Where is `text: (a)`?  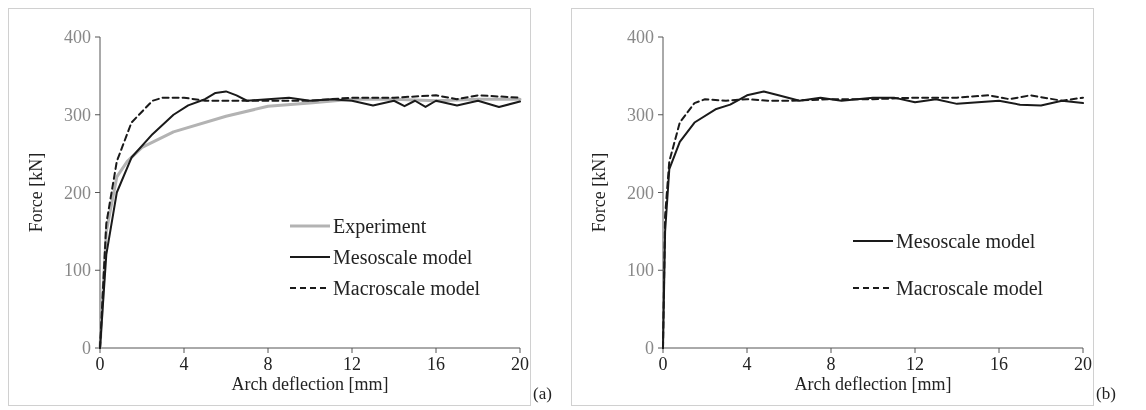
text: (a) is located at coordinates (542, 393).